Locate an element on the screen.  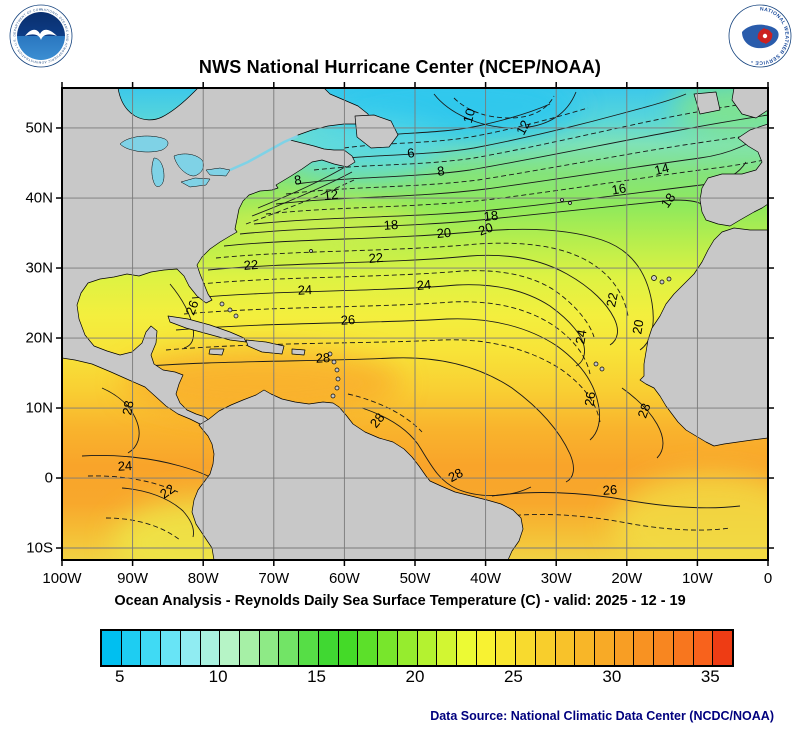
x-axis-label: 90W is located at coordinates (133, 578).